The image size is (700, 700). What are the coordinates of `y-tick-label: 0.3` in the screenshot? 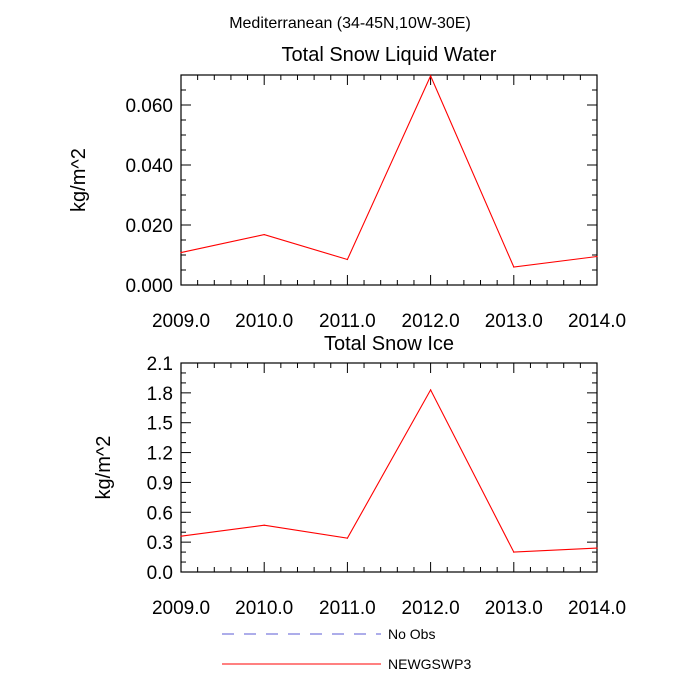 It's located at (160, 543).